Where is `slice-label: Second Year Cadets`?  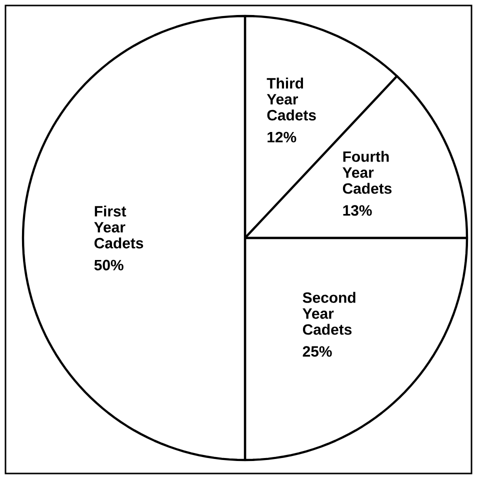 slice-label: Second Year Cadets is located at coordinates (329, 313).